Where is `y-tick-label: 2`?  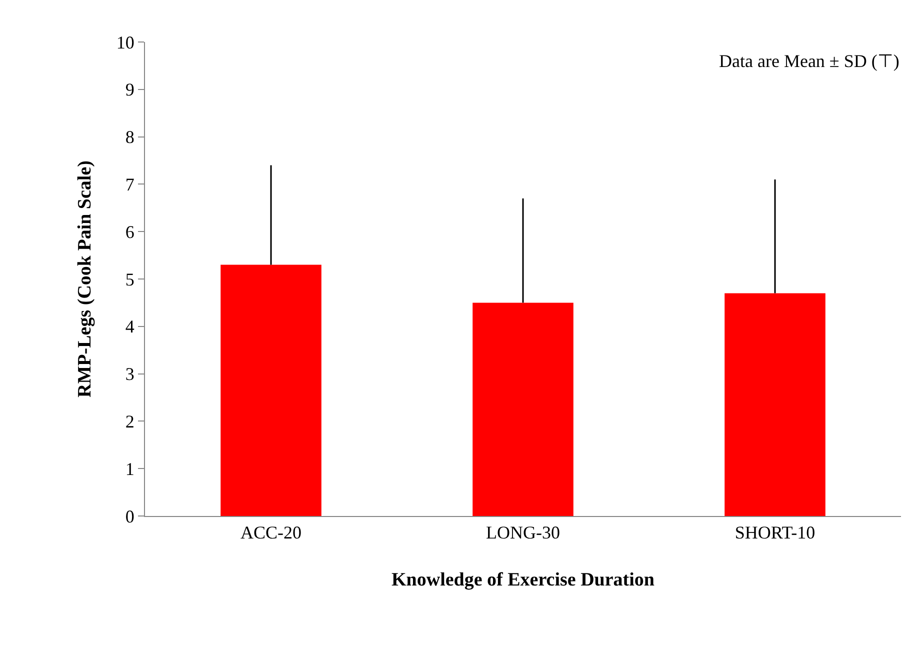 y-tick-label: 2 is located at coordinates (129, 422).